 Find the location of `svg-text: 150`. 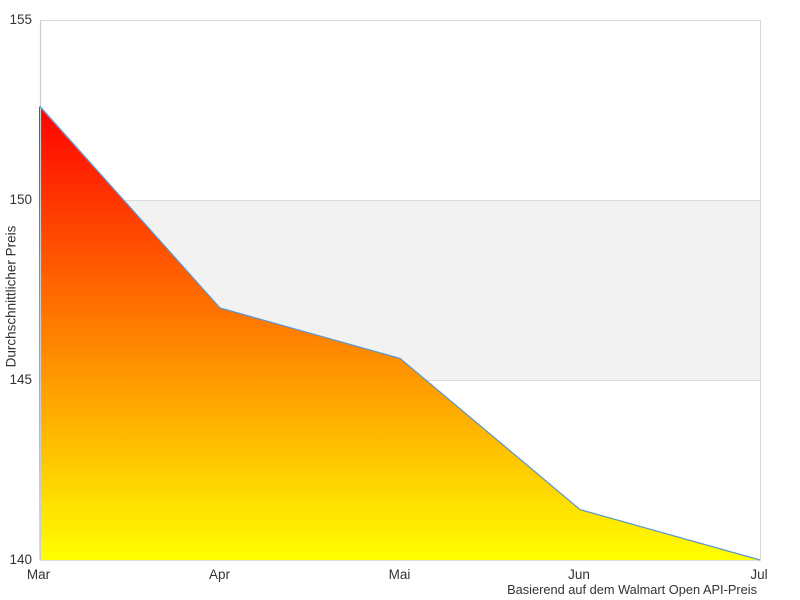

svg-text: 150 is located at coordinates (20, 199).